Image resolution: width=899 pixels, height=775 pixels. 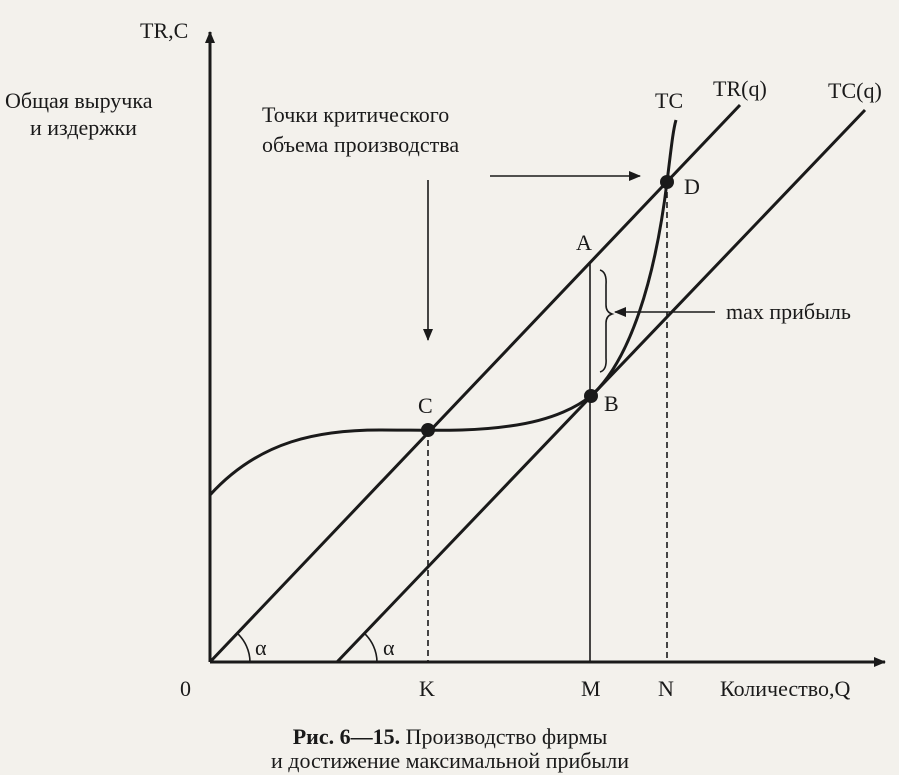 I want to click on annotation: объема производства, so click(x=360, y=144).